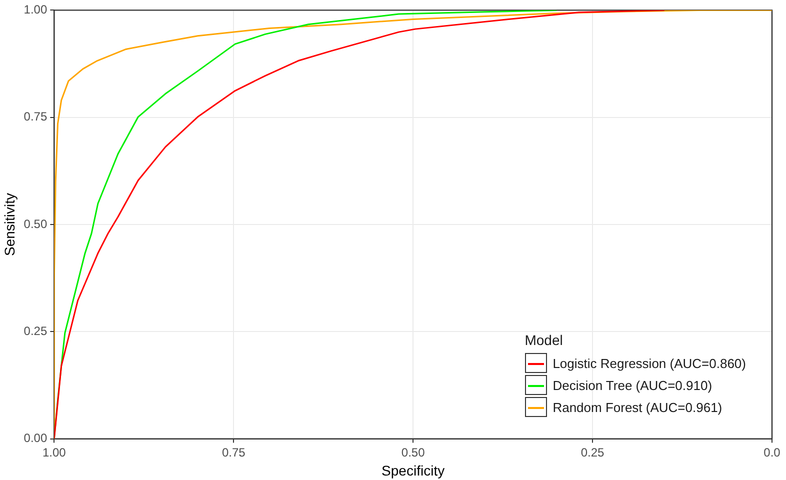  What do you see at coordinates (234, 452) in the screenshot?
I see `x-tick-label: 0.75` at bounding box center [234, 452].